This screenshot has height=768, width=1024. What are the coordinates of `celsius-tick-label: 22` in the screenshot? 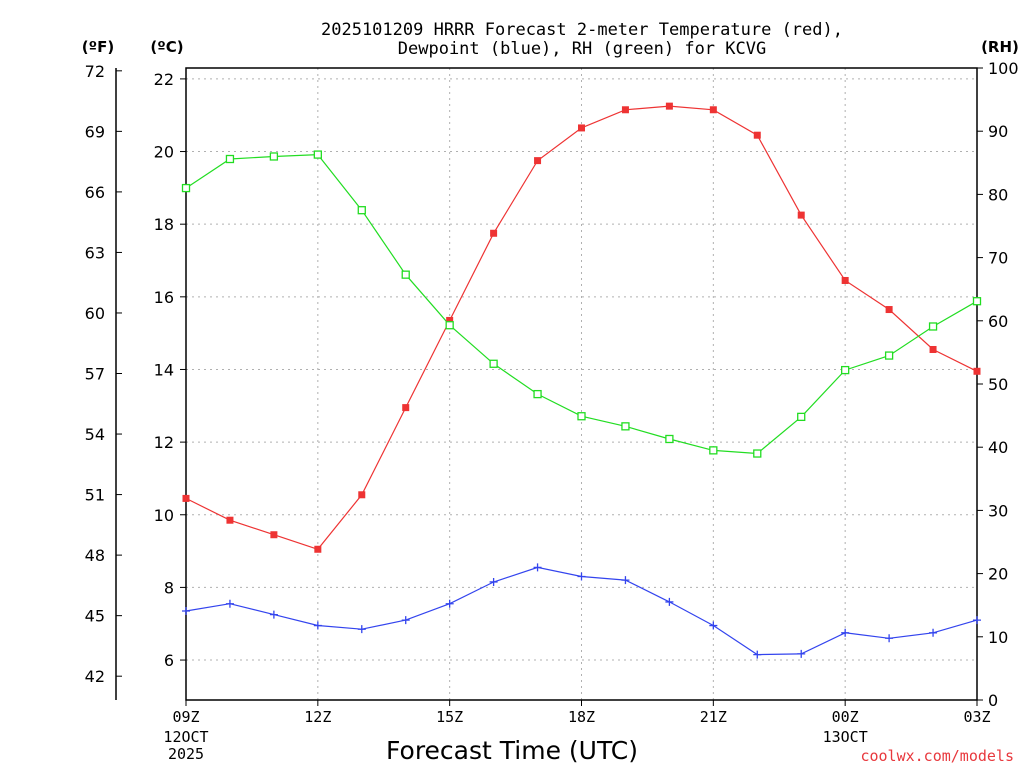 It's located at (164, 79).